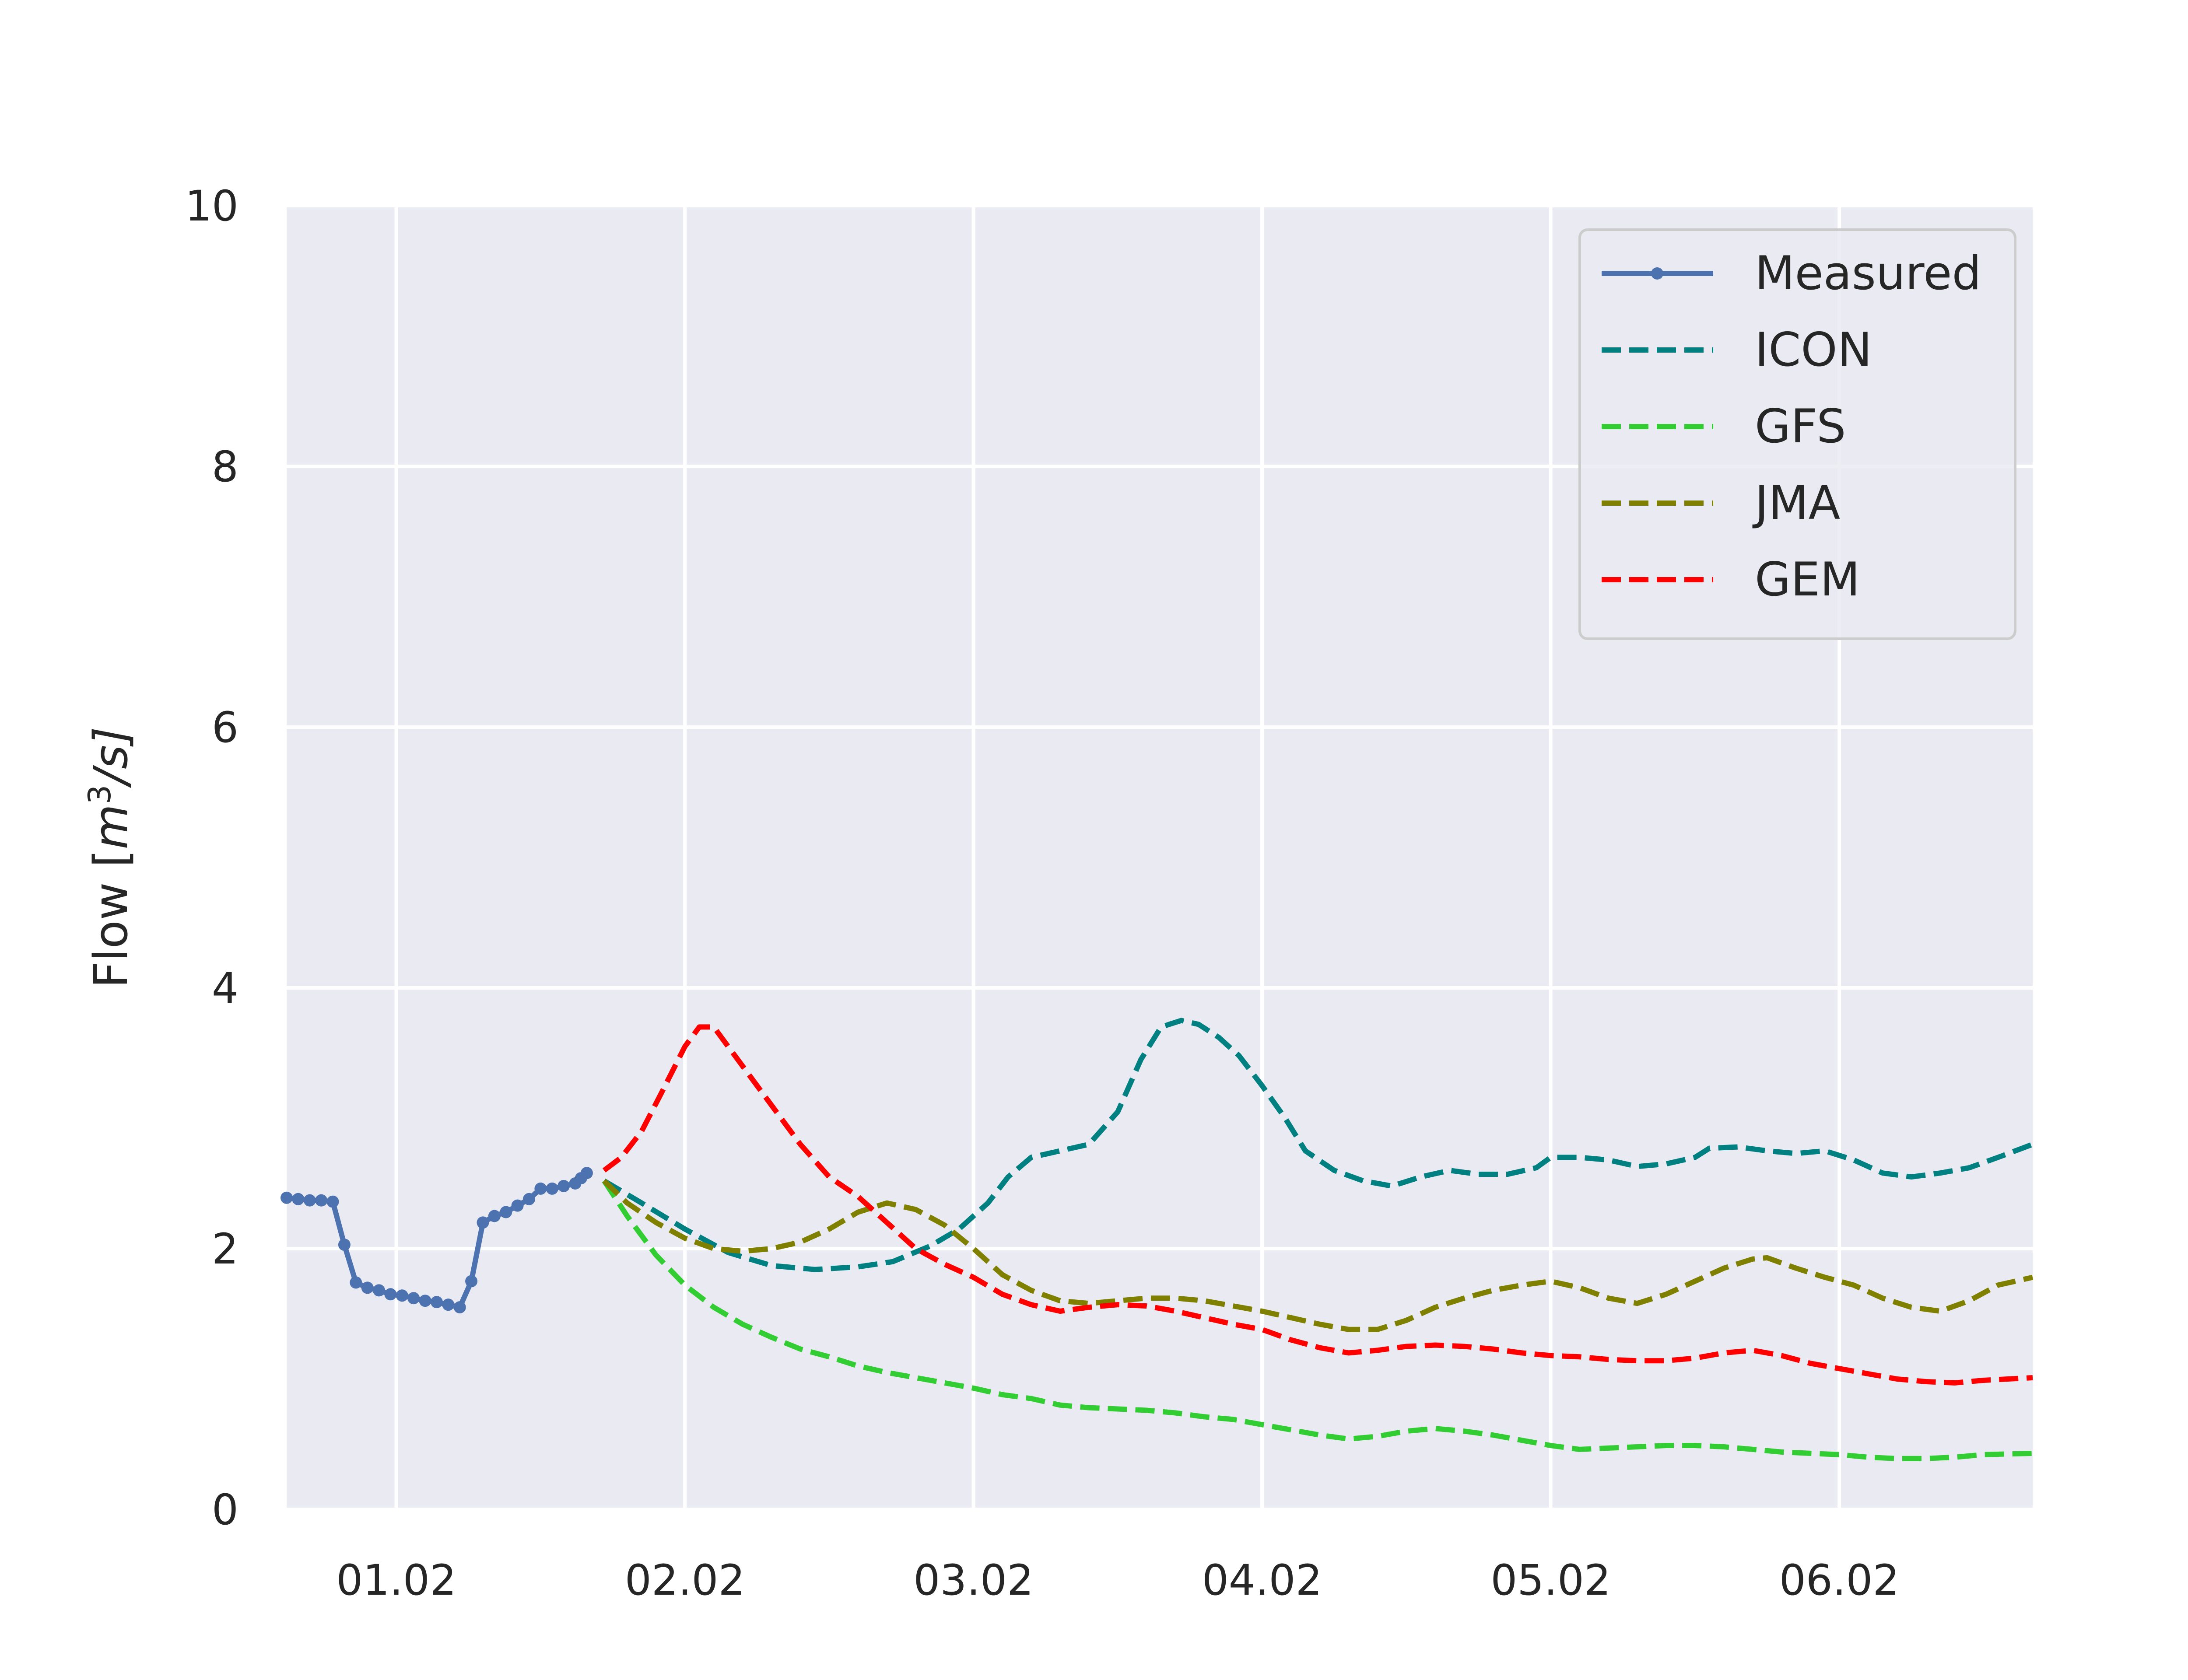 The width and height of the screenshot is (2188, 1680). What do you see at coordinates (1814, 350) in the screenshot?
I see `legend-label-icon: ICON` at bounding box center [1814, 350].